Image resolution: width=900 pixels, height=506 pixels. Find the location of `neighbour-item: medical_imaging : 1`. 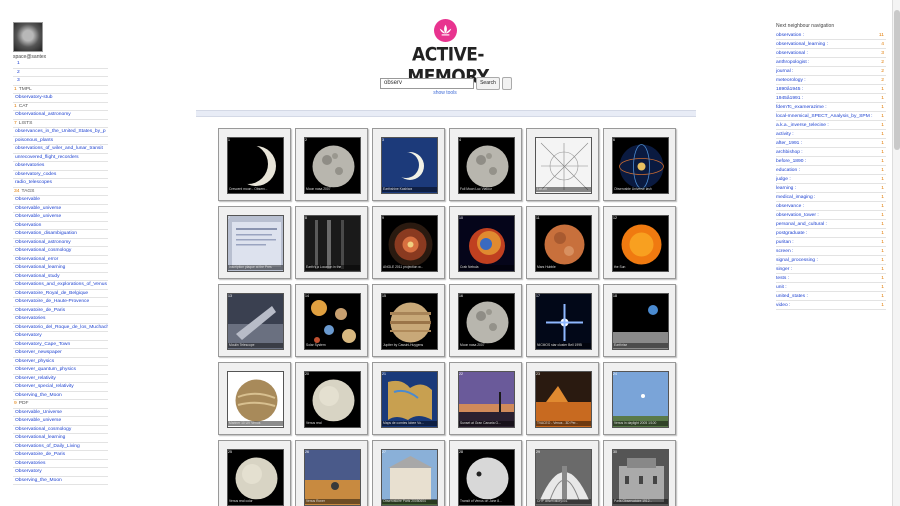

neighbour-item: medical_imaging : 1 is located at coordinates (831, 197).